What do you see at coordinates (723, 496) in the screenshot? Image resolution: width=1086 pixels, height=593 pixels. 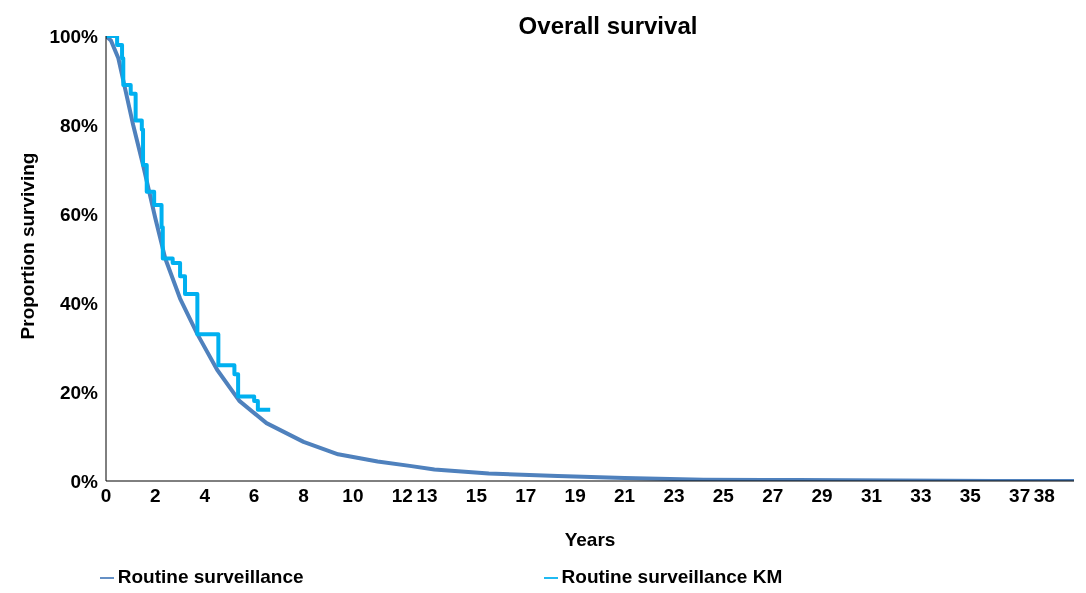 I see `x-tick-label: 25` at bounding box center [723, 496].